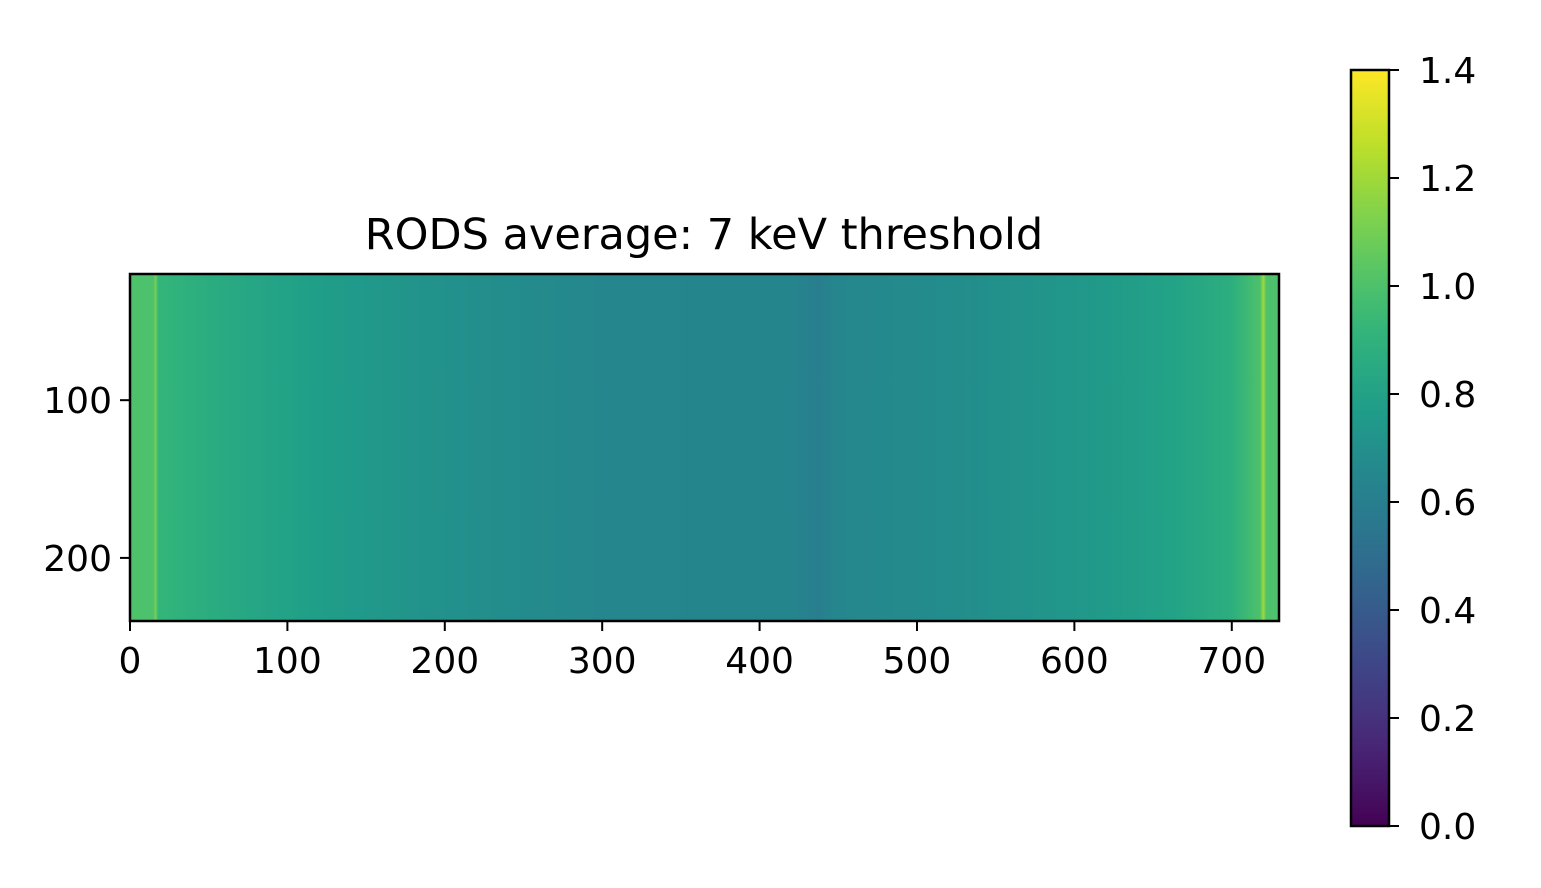  Describe the element at coordinates (130, 661) in the screenshot. I see `x-tick-label: 0` at that location.